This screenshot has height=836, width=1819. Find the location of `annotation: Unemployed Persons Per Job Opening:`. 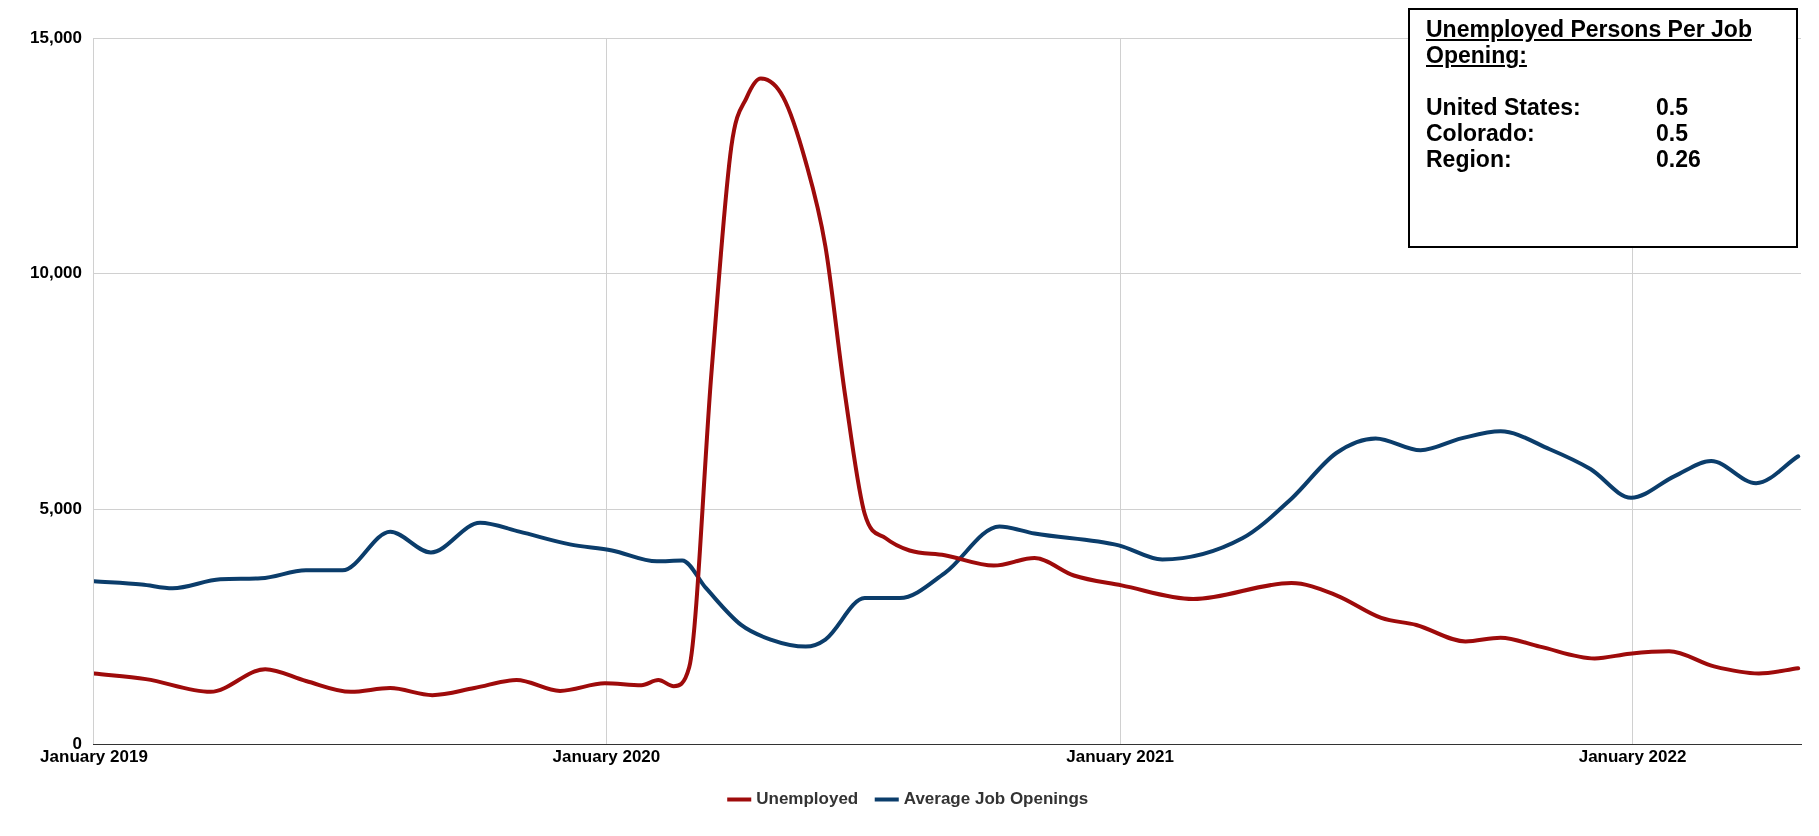

annotation: Unemployed Persons Per Job Opening: is located at coordinates (1589, 42).